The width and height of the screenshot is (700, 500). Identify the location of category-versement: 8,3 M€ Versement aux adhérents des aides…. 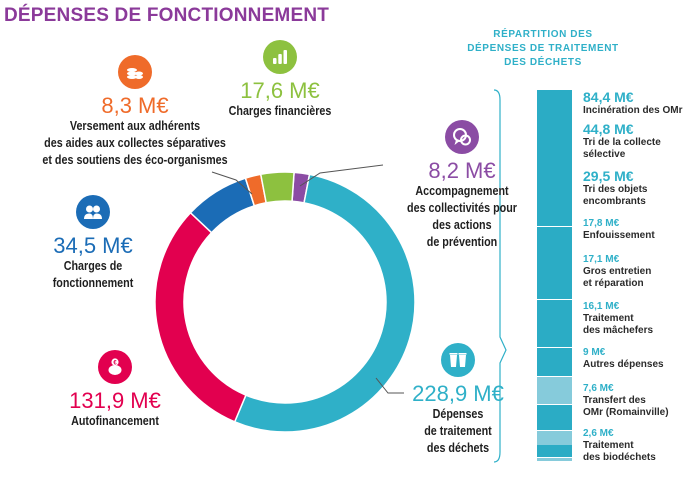
(135, 112).